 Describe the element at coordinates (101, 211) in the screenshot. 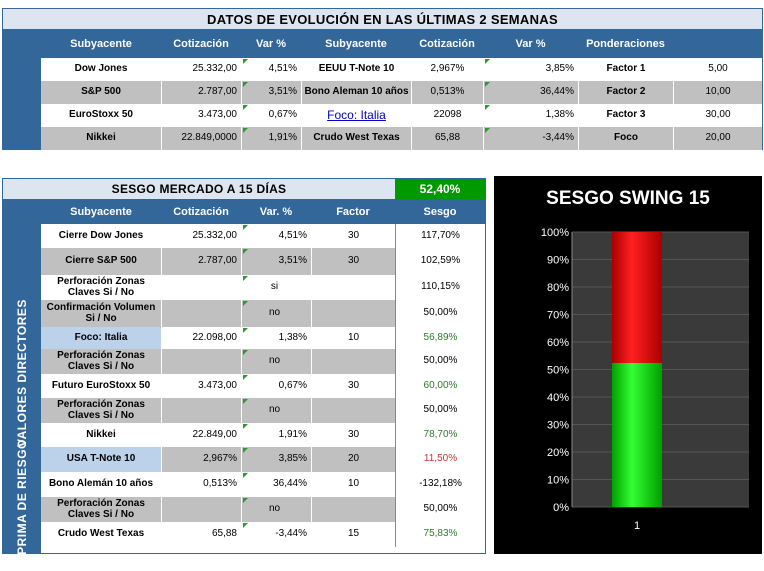

I see `header-subyacente: Subyacente` at that location.